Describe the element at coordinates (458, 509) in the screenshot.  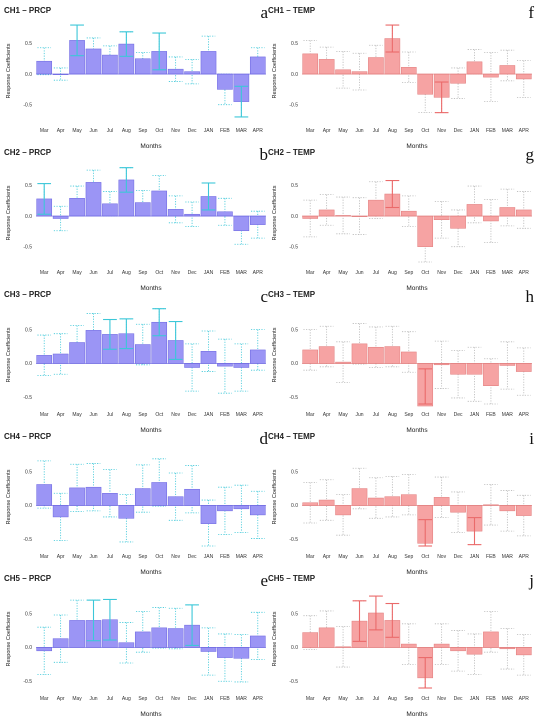
I see `bar-Dec` at that location.